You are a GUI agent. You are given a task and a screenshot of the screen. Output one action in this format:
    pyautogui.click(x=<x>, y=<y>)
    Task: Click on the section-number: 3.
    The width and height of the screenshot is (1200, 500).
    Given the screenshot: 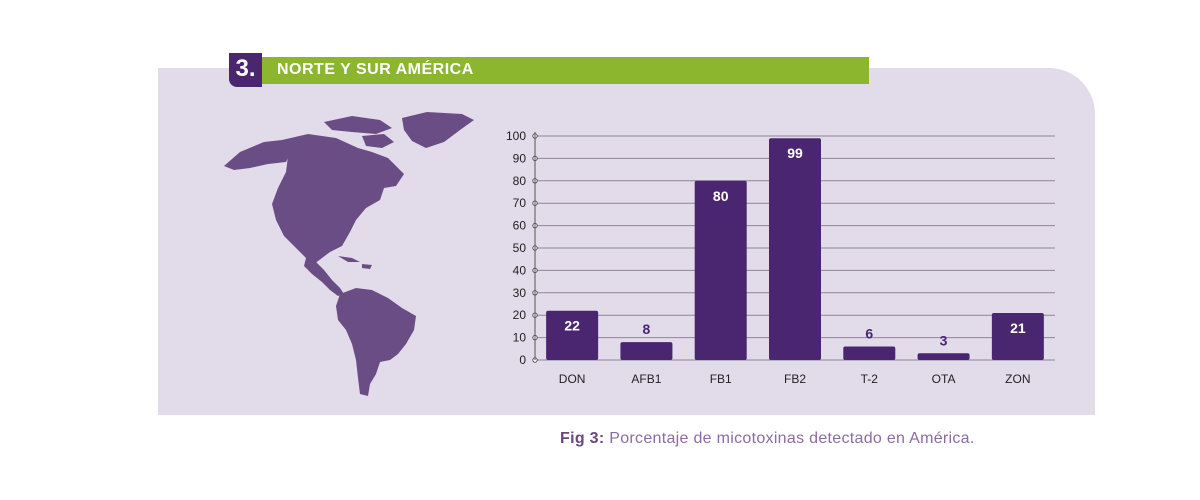 What is the action you would take?
    pyautogui.click(x=245, y=70)
    